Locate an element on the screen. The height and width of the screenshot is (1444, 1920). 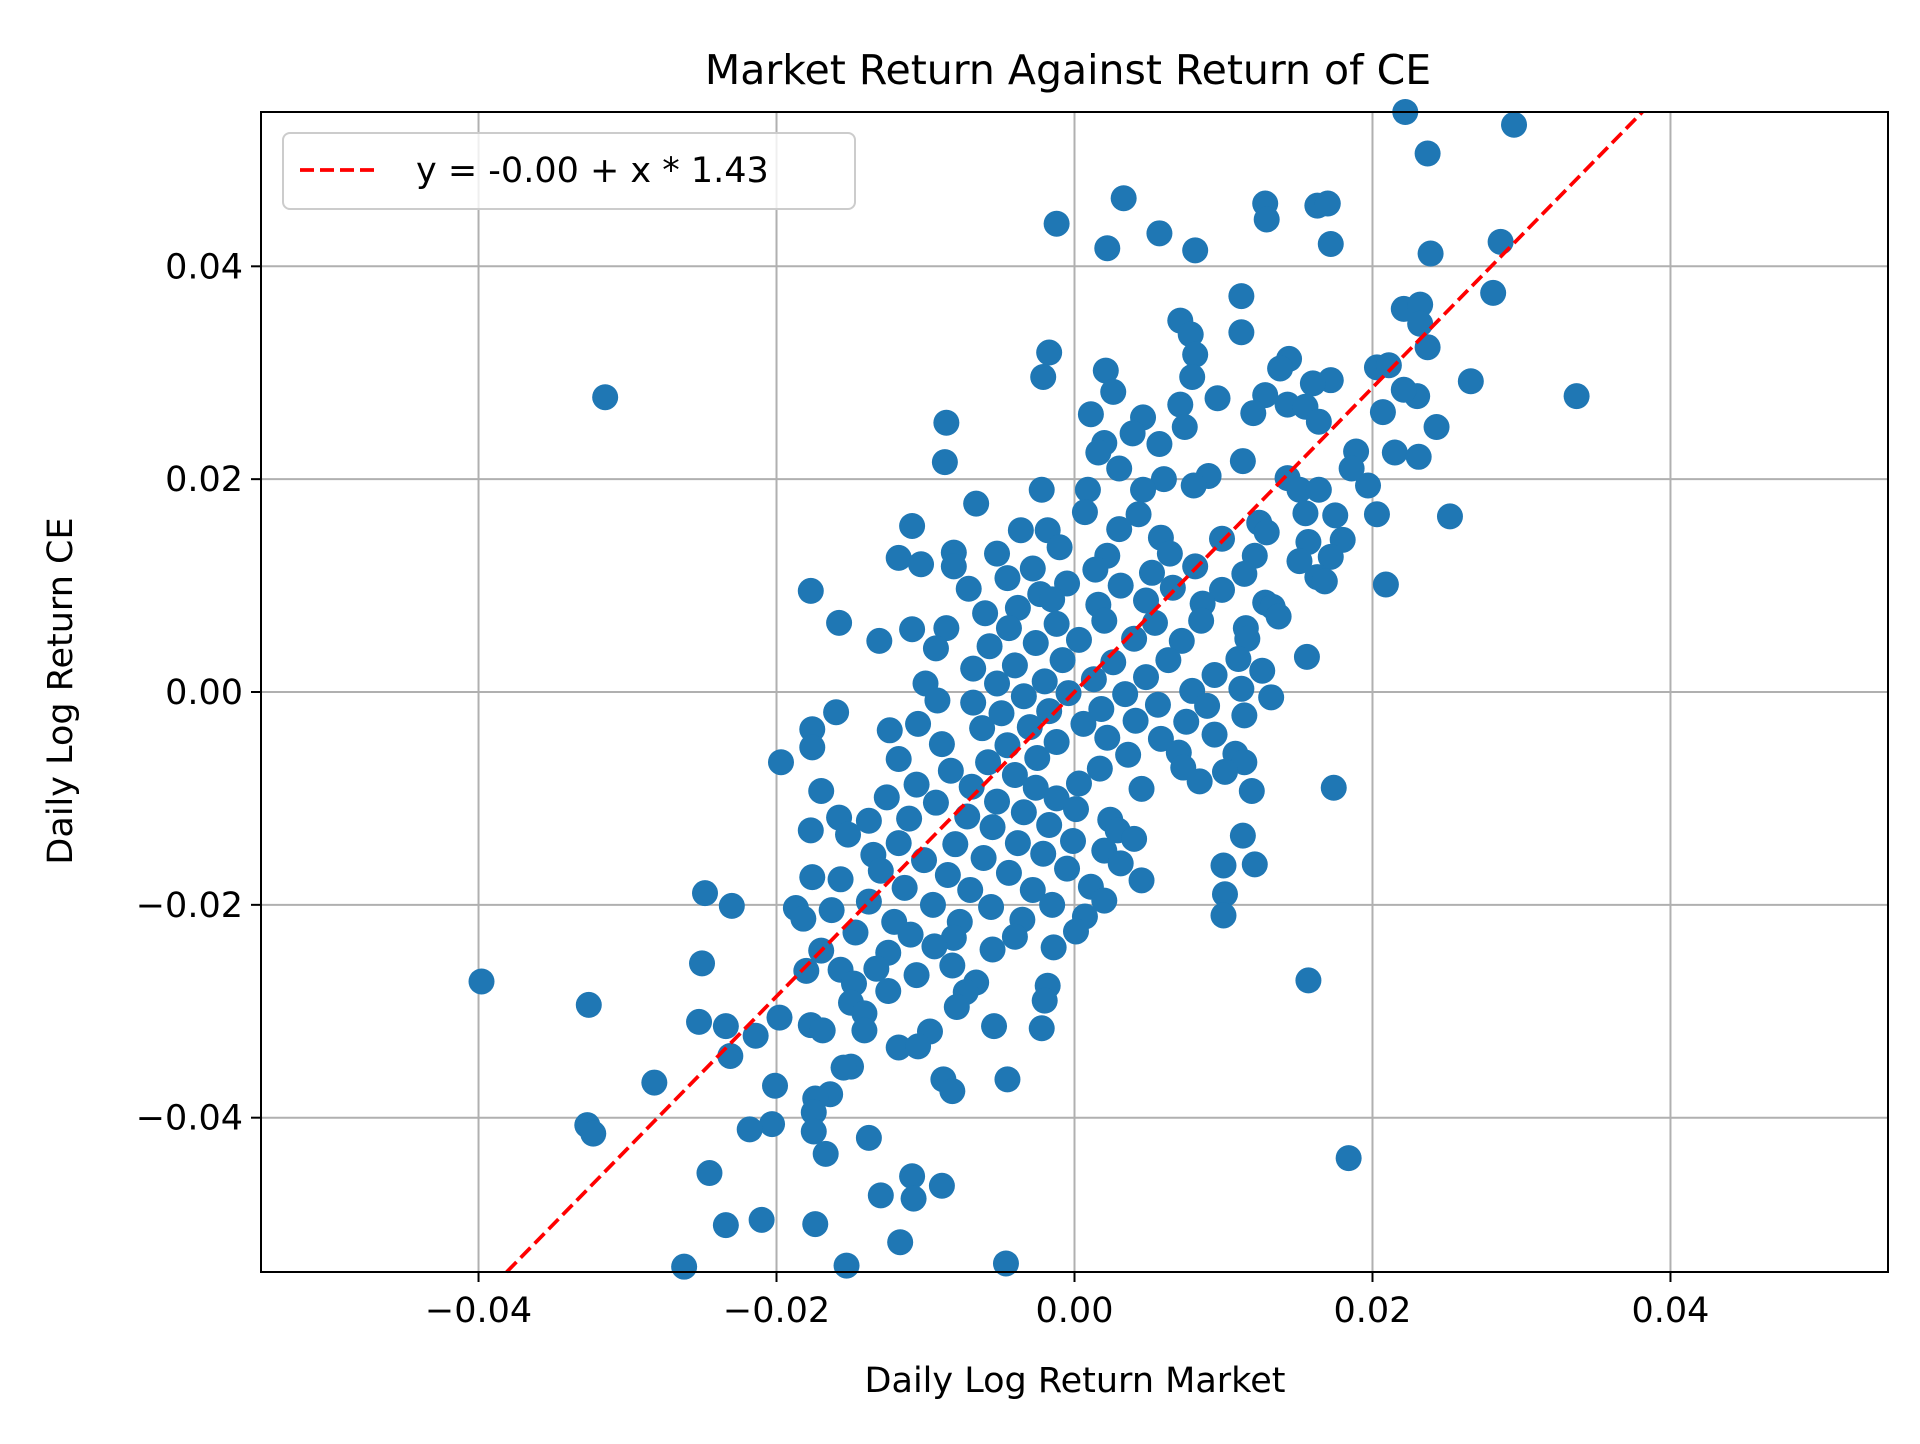
y-axis-ticks: −0.04 −0.02 0.00 0.02 0.04 is located at coordinates (198, 693).